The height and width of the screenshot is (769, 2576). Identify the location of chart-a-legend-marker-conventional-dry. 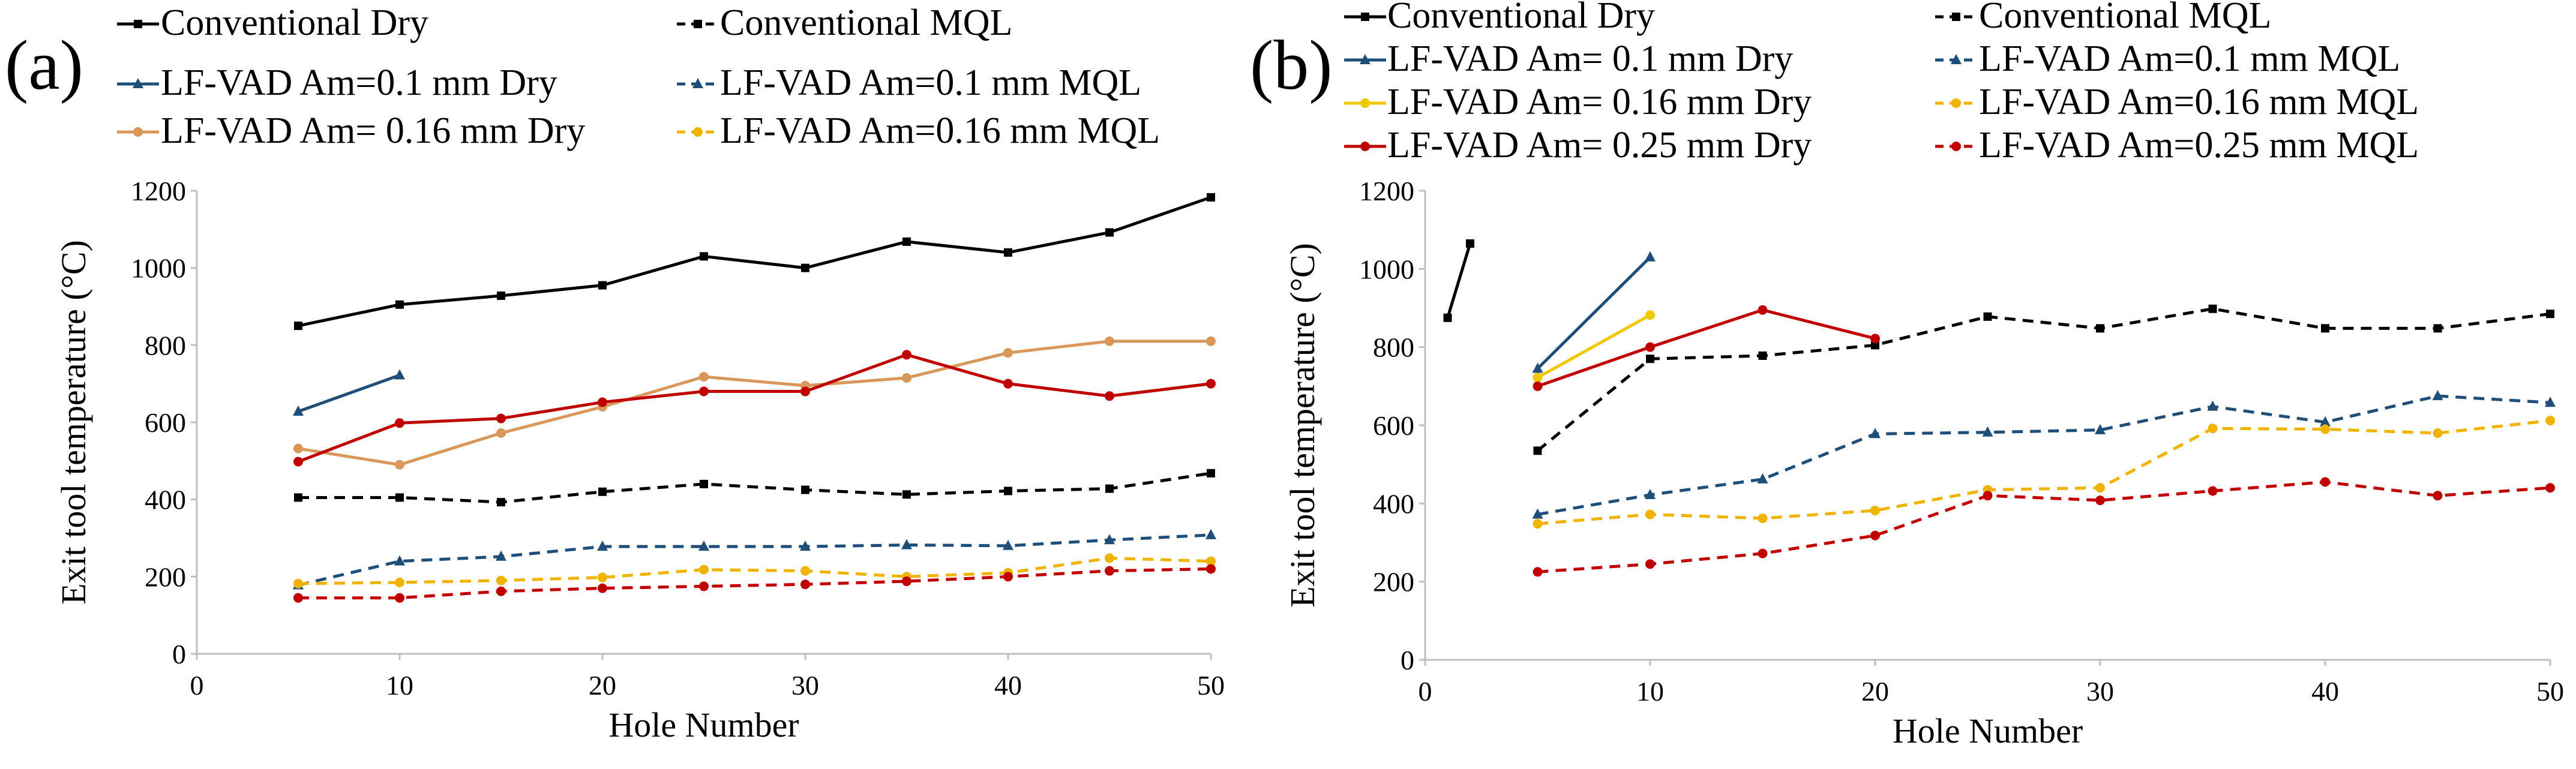
(138, 24).